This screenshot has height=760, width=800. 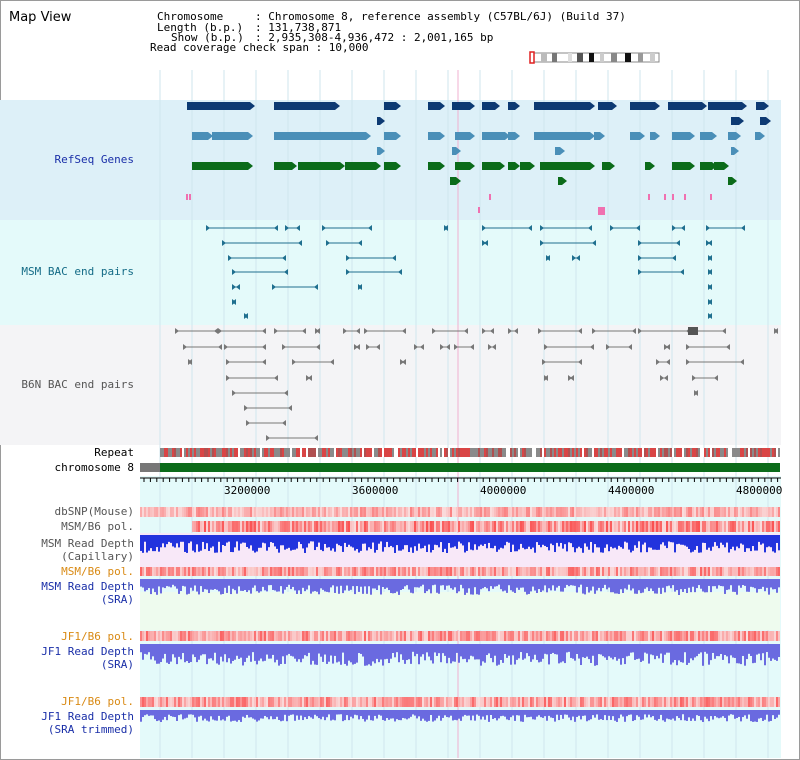 What do you see at coordinates (87, 543) in the screenshot?
I see `track-label-msm-depth-cap: MSM Read Depth` at bounding box center [87, 543].